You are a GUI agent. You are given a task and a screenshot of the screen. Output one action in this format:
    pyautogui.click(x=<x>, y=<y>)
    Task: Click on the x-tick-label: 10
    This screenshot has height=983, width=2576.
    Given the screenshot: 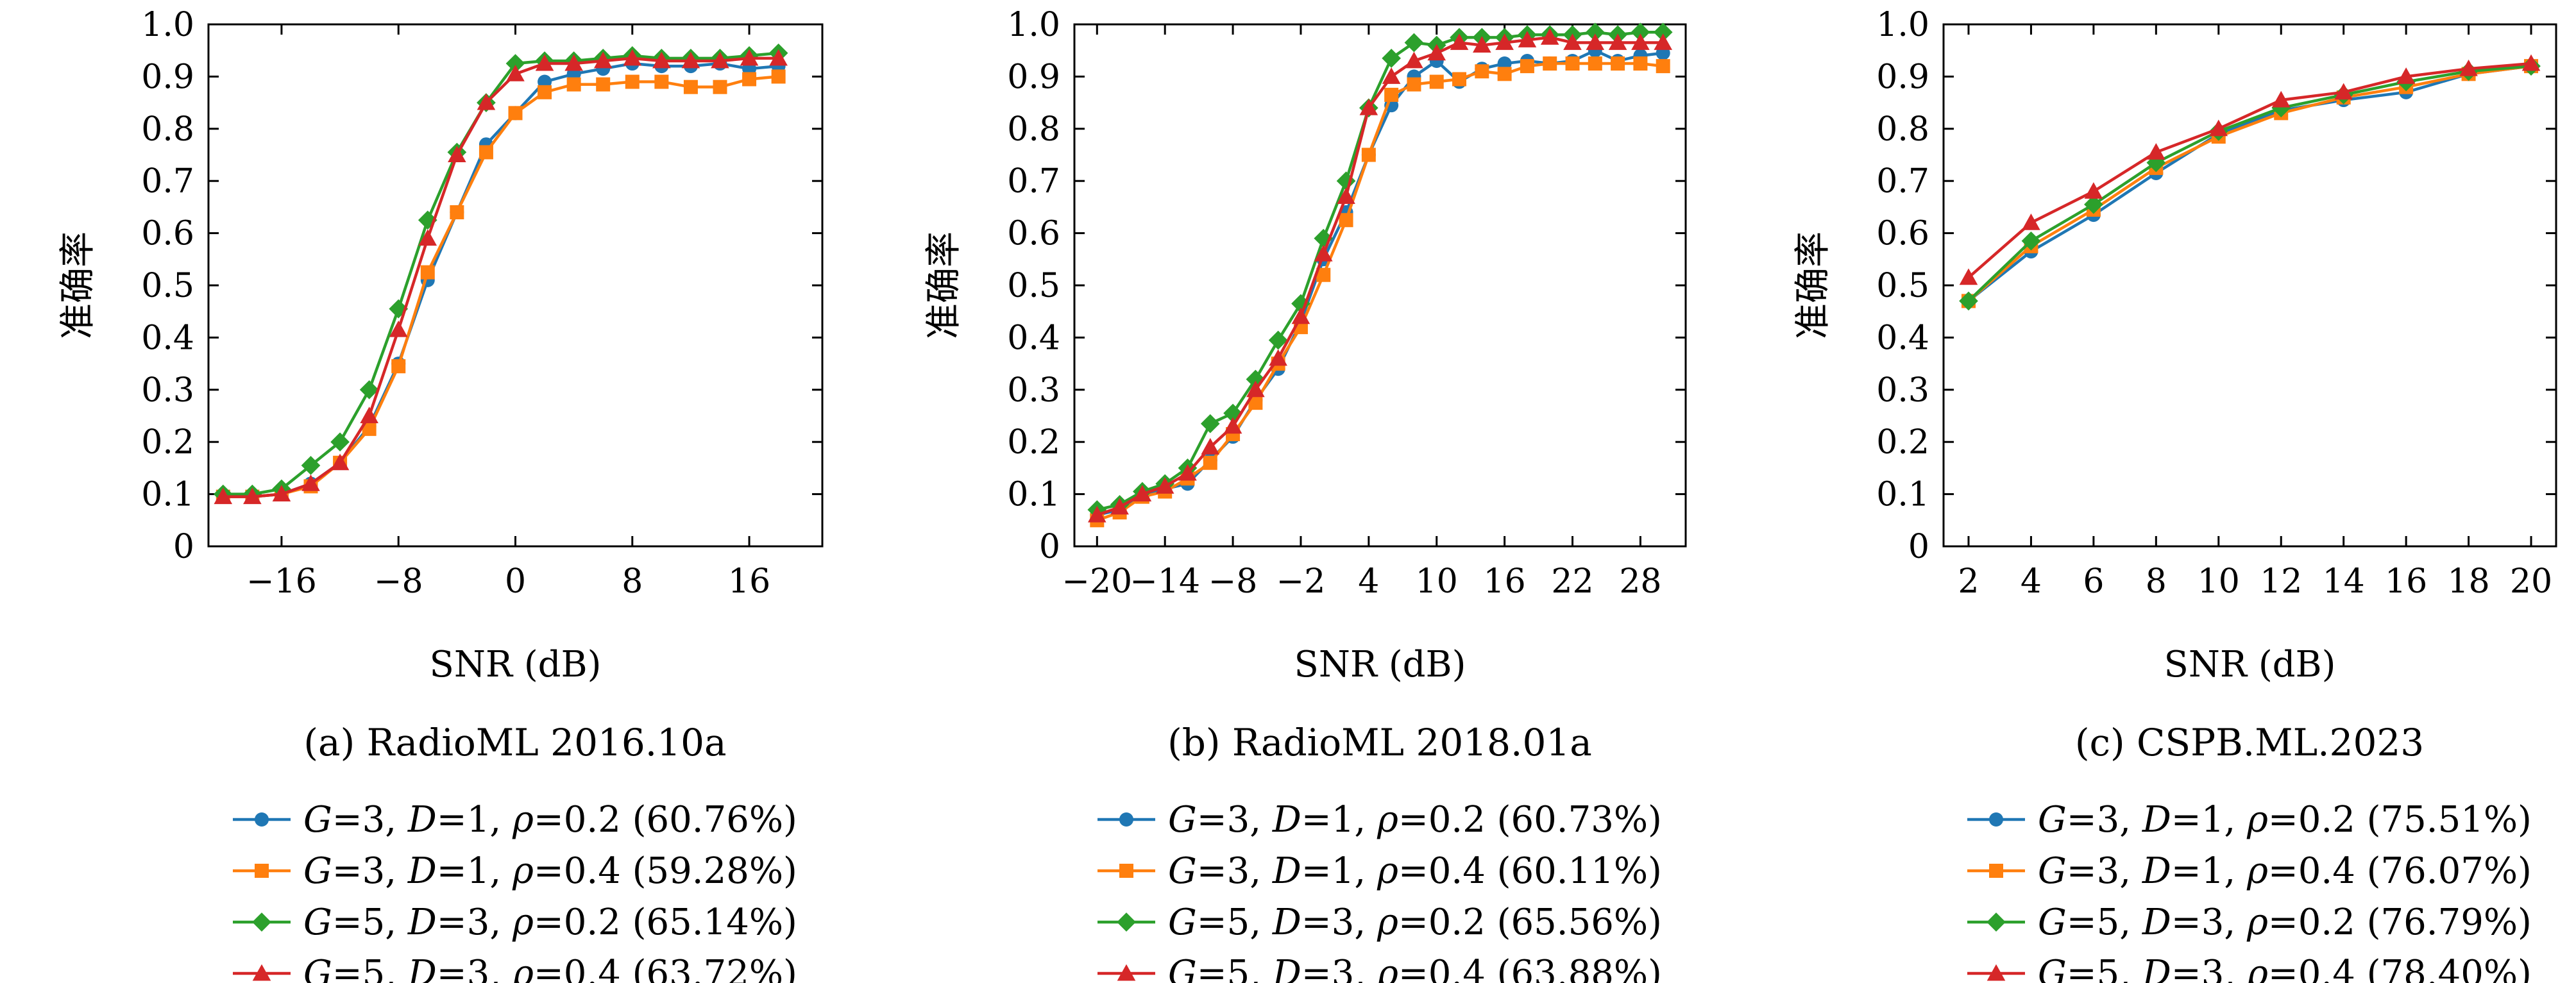 What is the action you would take?
    pyautogui.click(x=1437, y=581)
    